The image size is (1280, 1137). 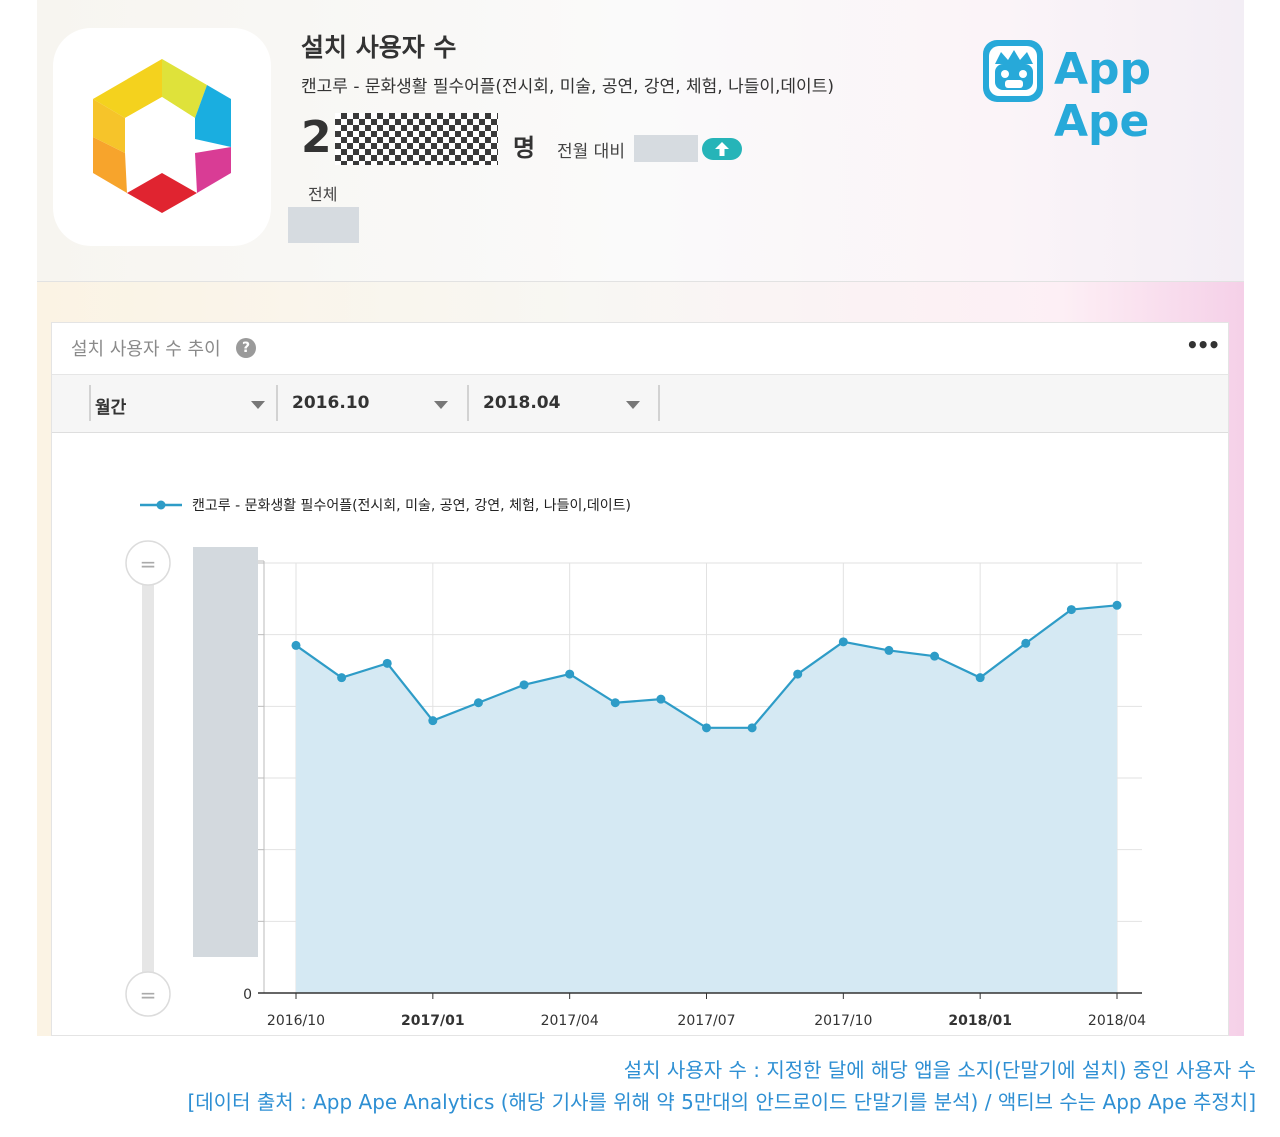 I want to click on app-icon, so click(x=162, y=137).